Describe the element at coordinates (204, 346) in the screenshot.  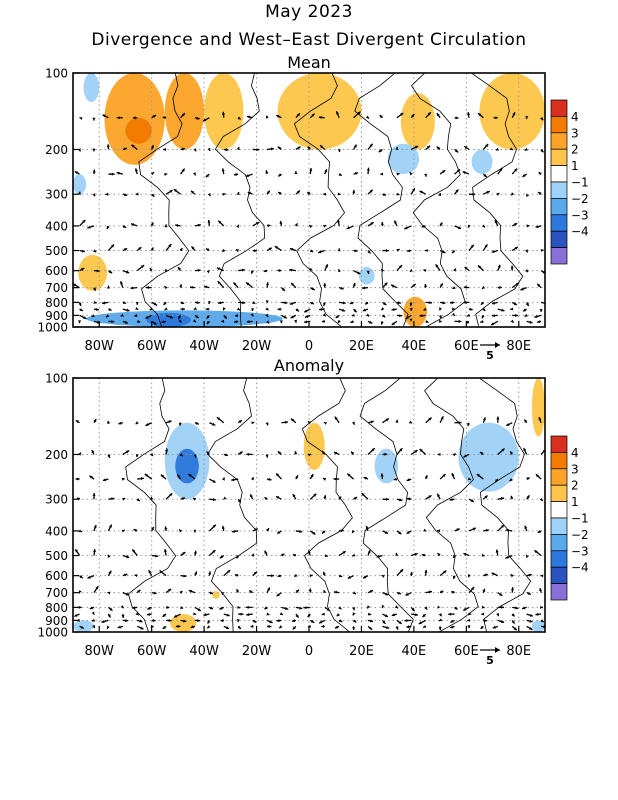
I see `x-tick-label: 40W` at that location.